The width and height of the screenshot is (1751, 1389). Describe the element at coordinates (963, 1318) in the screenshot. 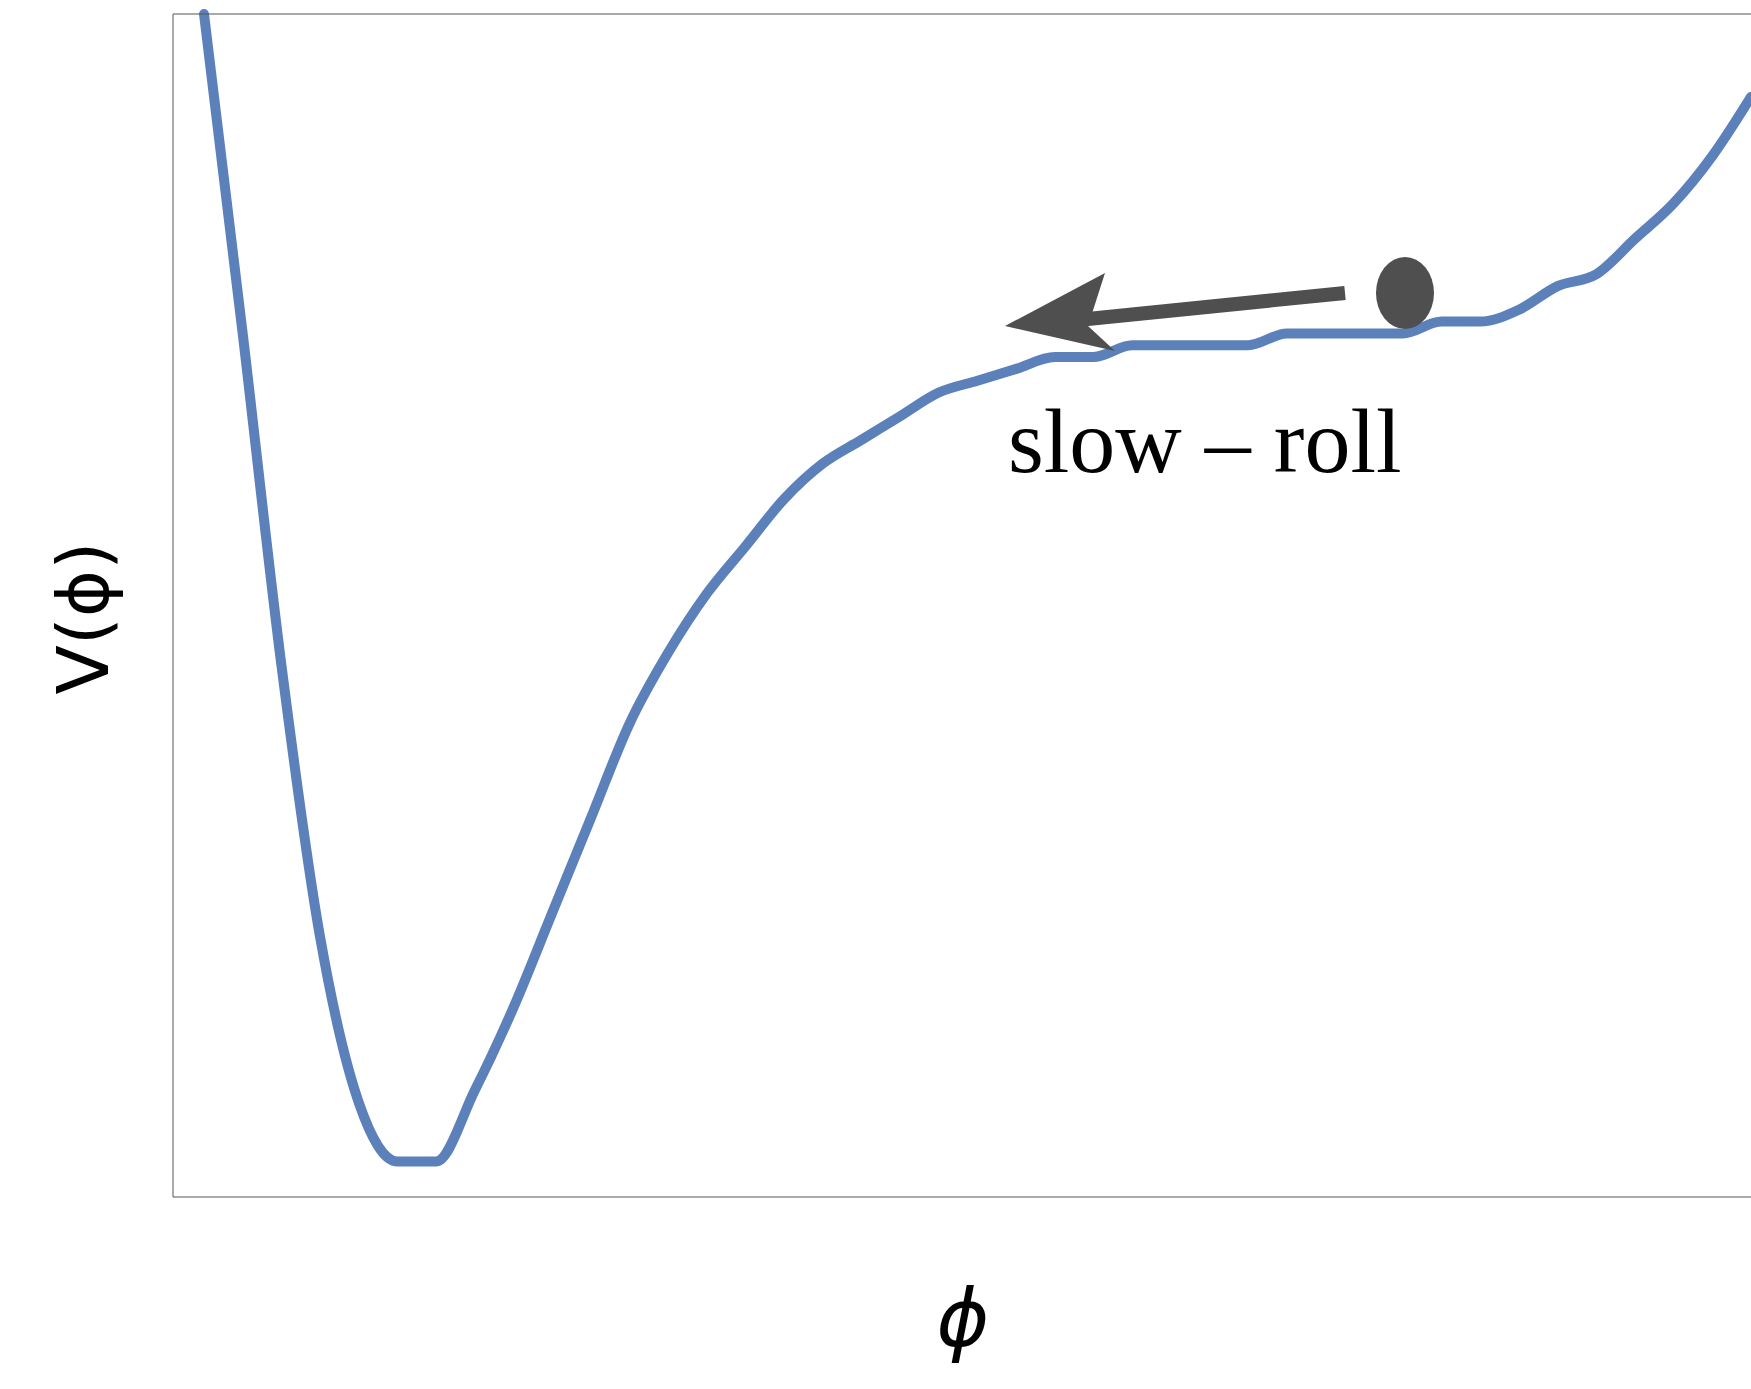

I see `x-axis-title: ϕ` at that location.